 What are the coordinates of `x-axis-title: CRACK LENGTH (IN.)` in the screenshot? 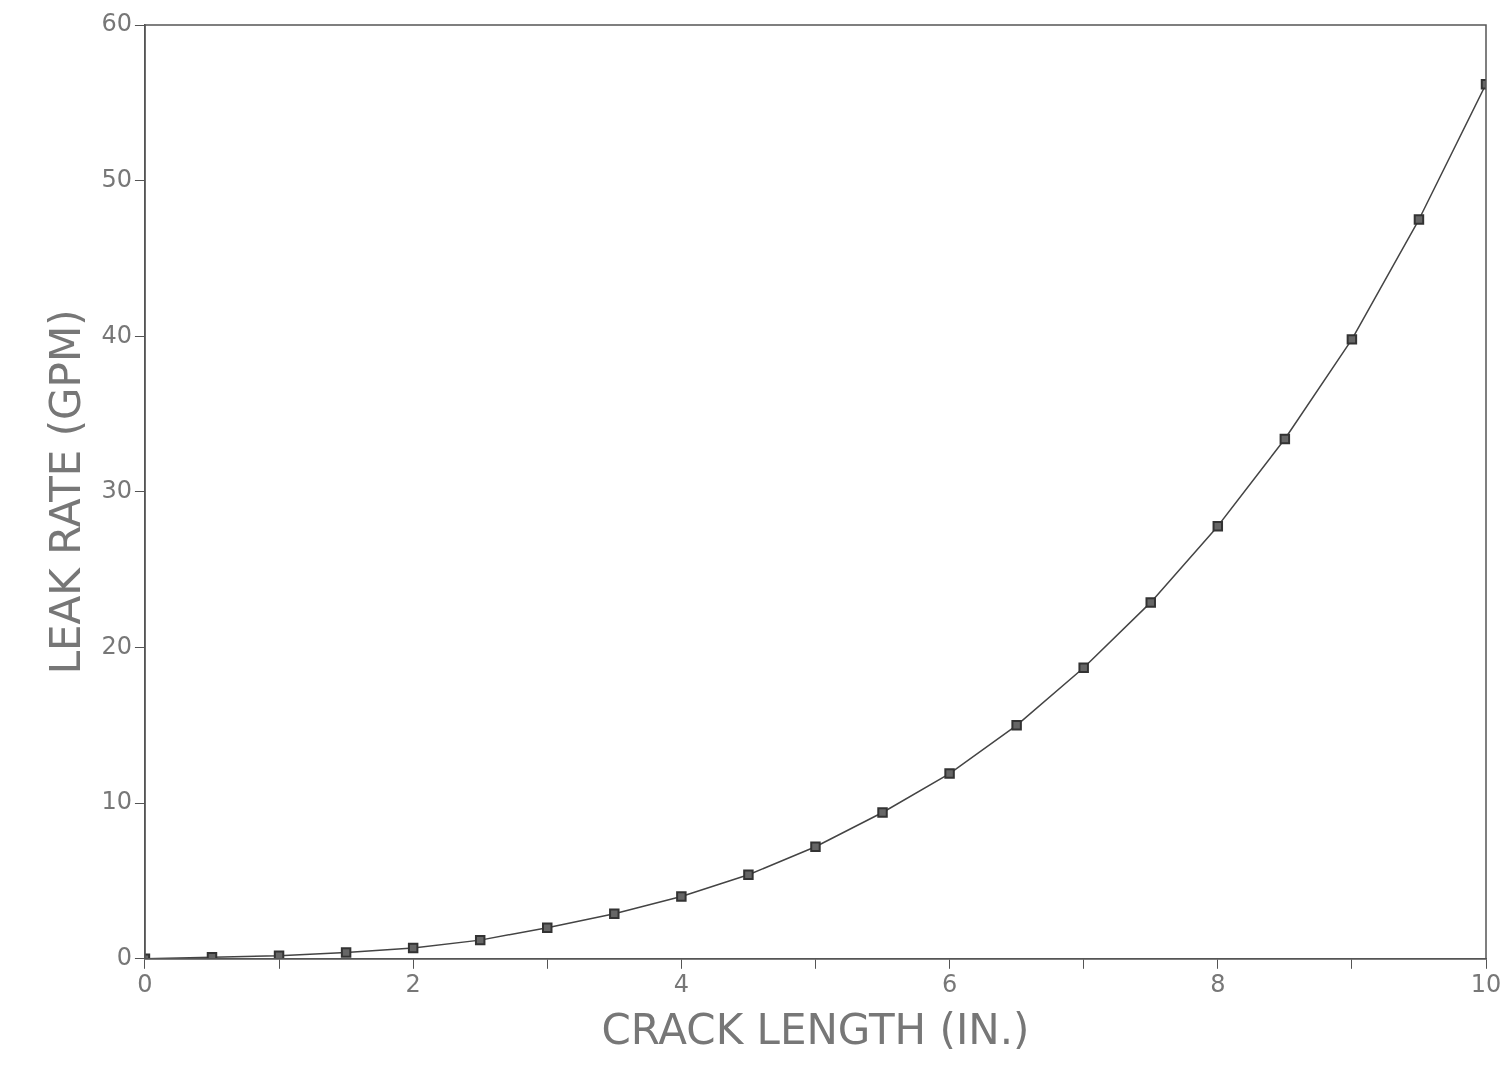 It's located at (815, 1029).